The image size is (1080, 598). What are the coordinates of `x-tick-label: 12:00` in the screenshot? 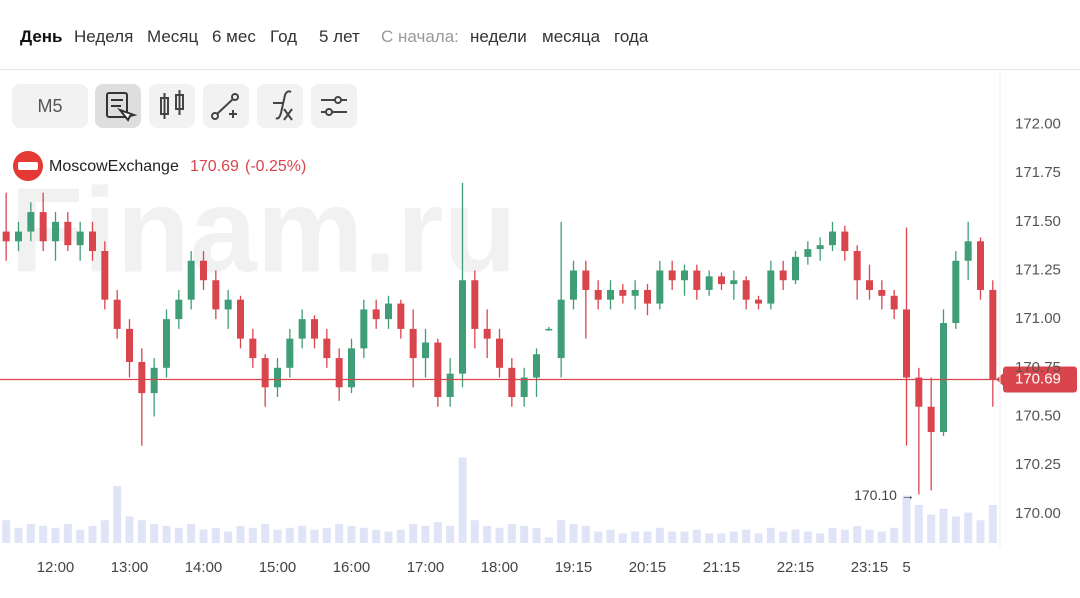 It's located at (56, 567).